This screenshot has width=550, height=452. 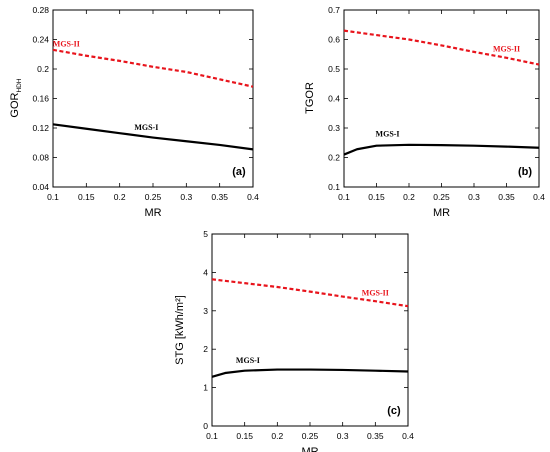 What do you see at coordinates (334, 99) in the screenshot?
I see `y-tick-label: 0.4` at bounding box center [334, 99].